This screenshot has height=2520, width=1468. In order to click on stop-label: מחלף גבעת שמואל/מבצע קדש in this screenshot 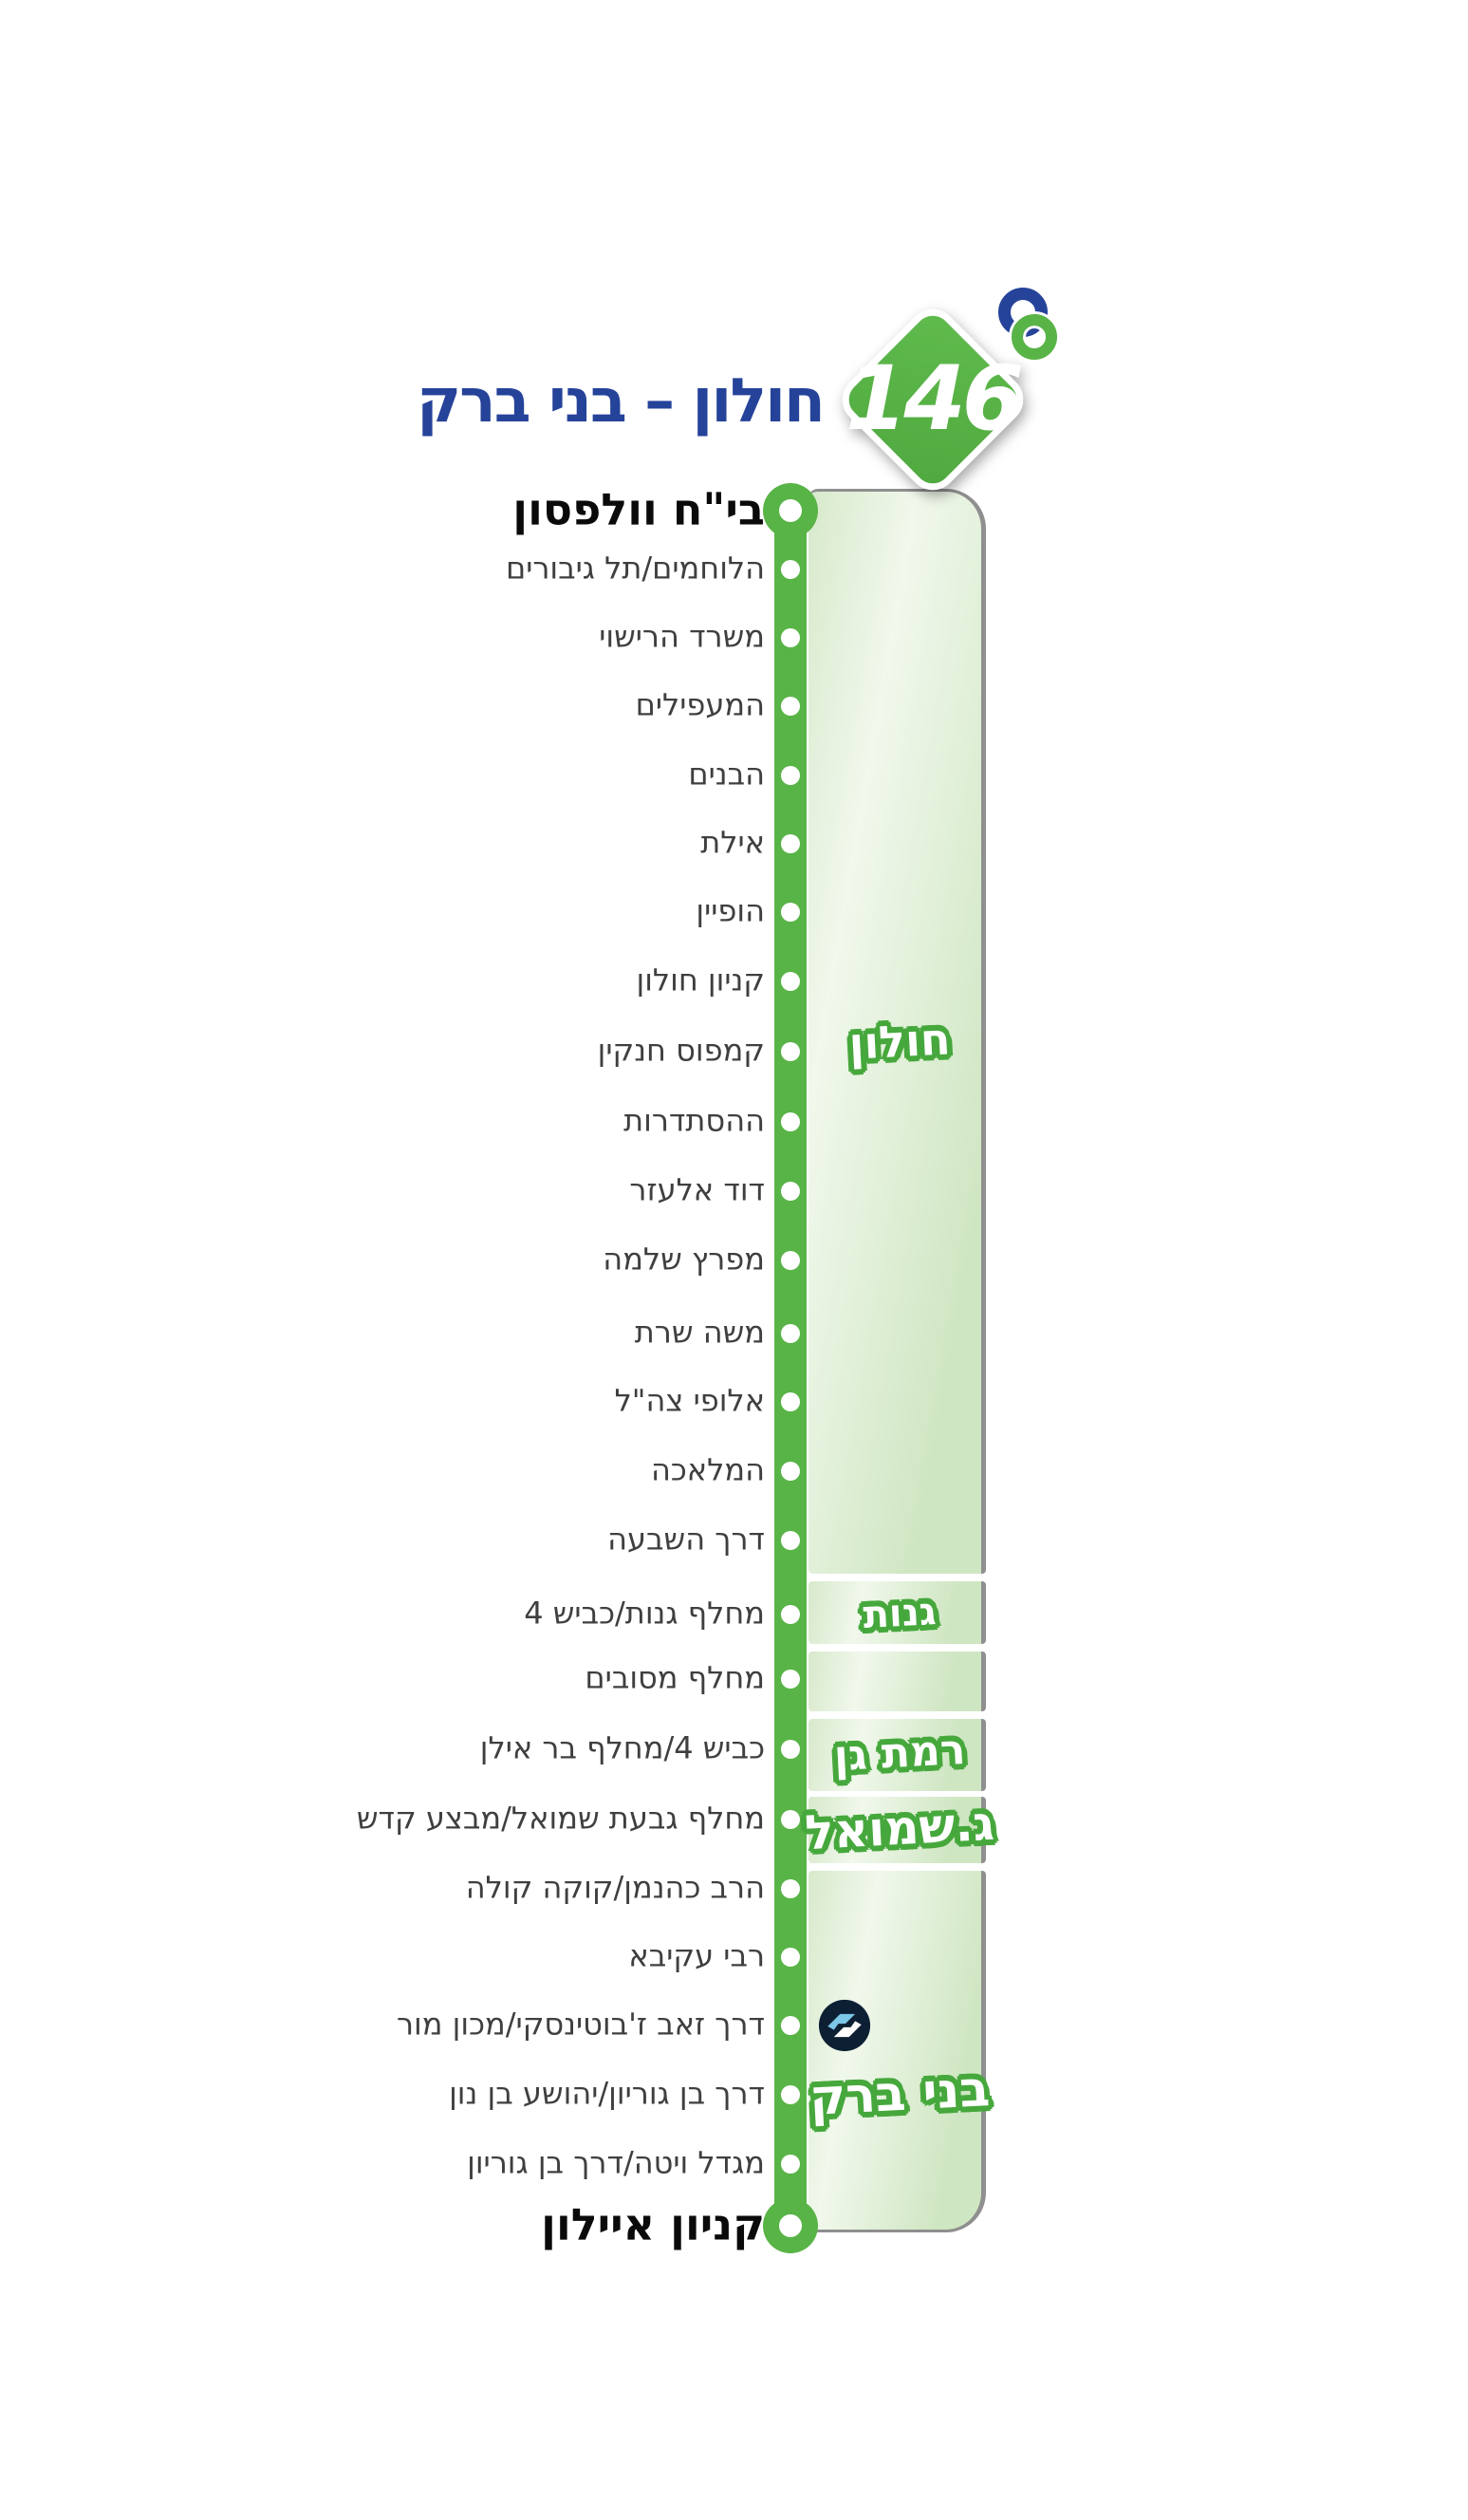, I will do `click(560, 1818)`.